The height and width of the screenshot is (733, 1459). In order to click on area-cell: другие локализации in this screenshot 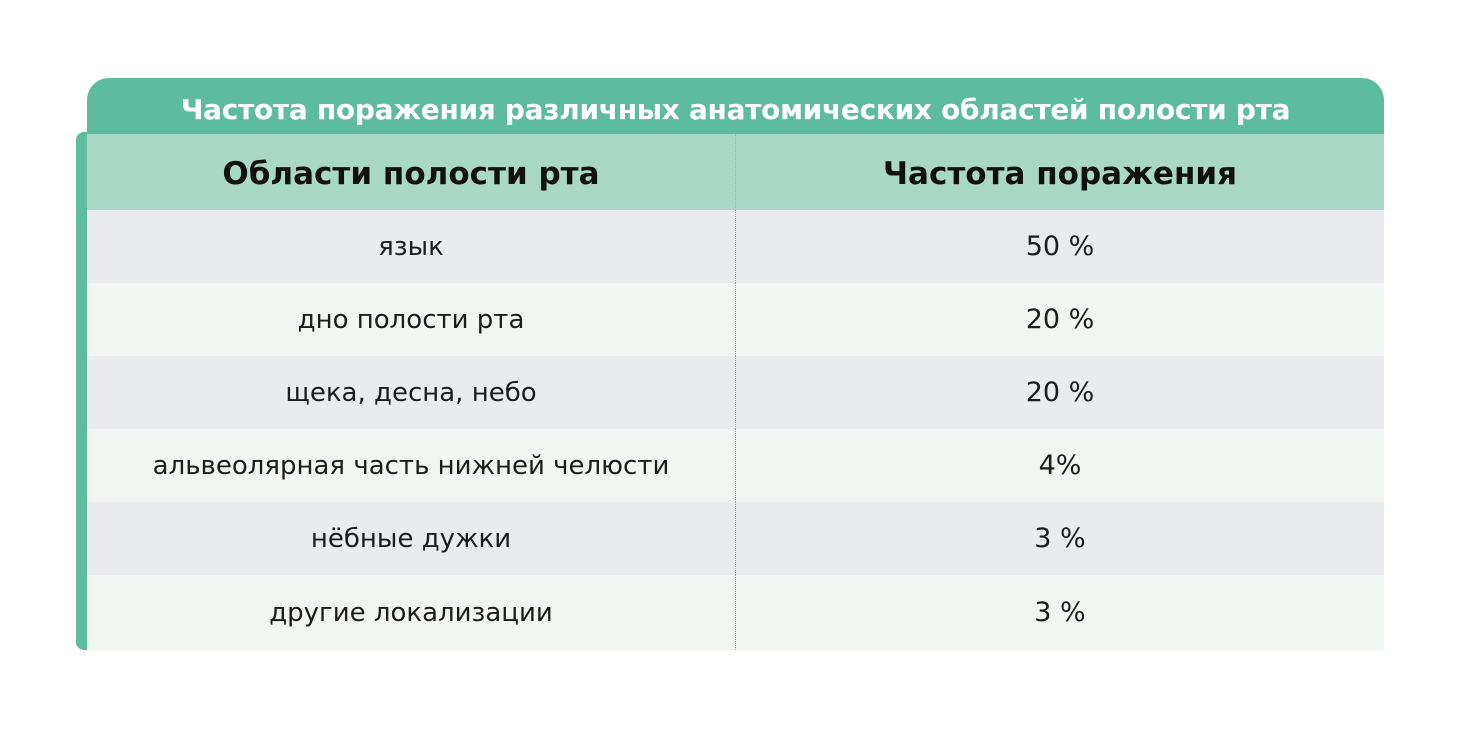, I will do `click(411, 612)`.